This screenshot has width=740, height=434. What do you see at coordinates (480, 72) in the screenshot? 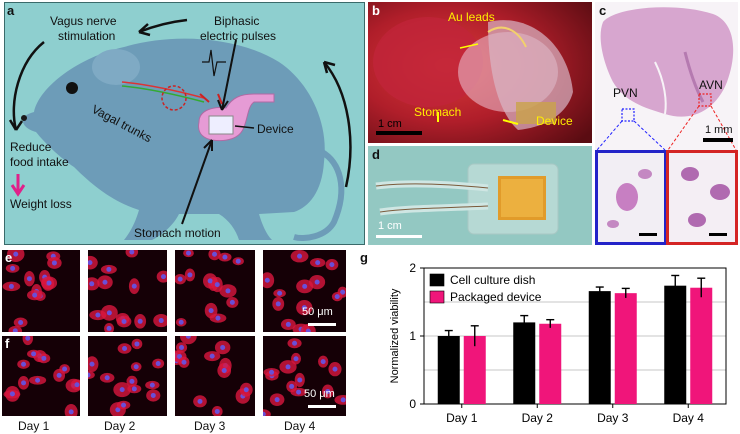
I see `panel-b-photo` at bounding box center [480, 72].